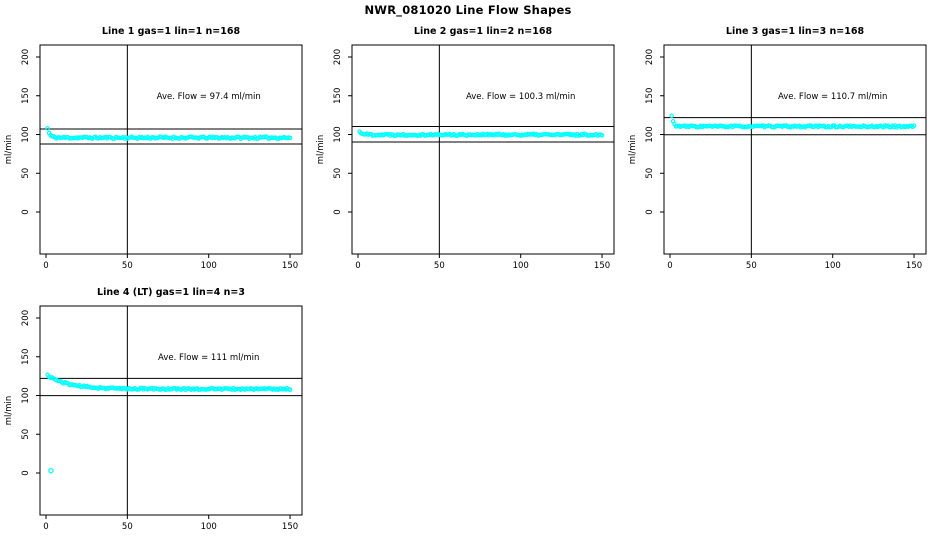 This screenshot has height=540, width=936. Describe the element at coordinates (171, 31) in the screenshot. I see `panel-title: Line 1 gas=1 lin=1 n=168` at that location.